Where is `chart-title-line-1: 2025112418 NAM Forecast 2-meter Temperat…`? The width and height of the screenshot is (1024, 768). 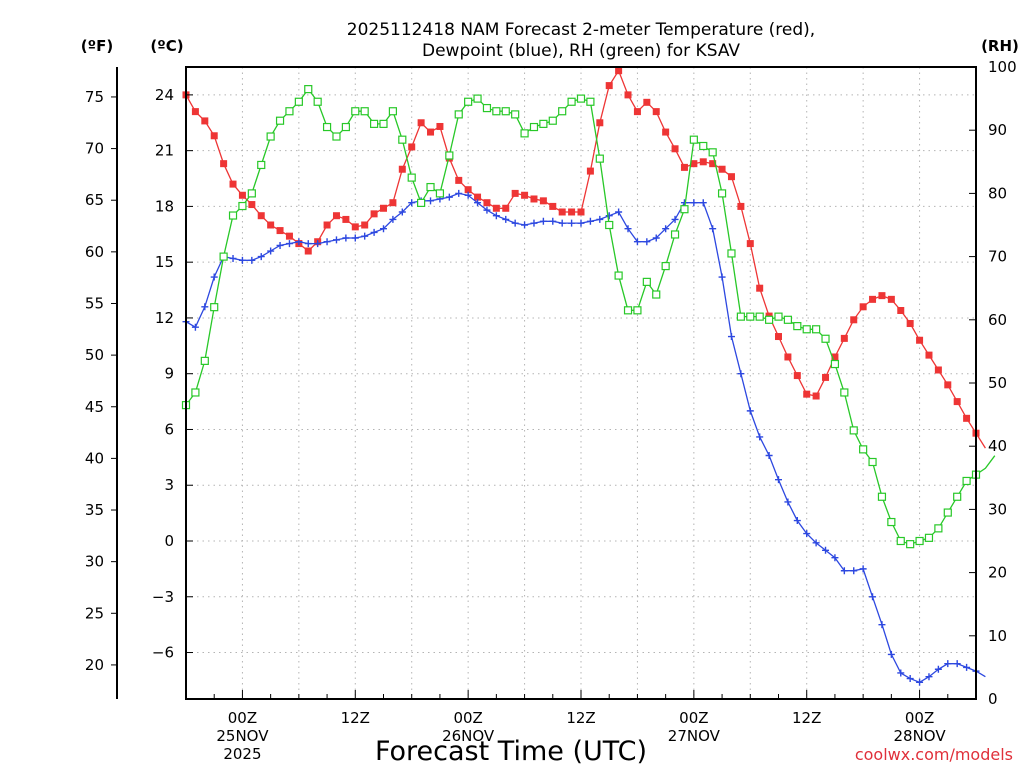
chart-title-line-1: 2025112418 NAM Forecast 2-meter Temperat… is located at coordinates (581, 30).